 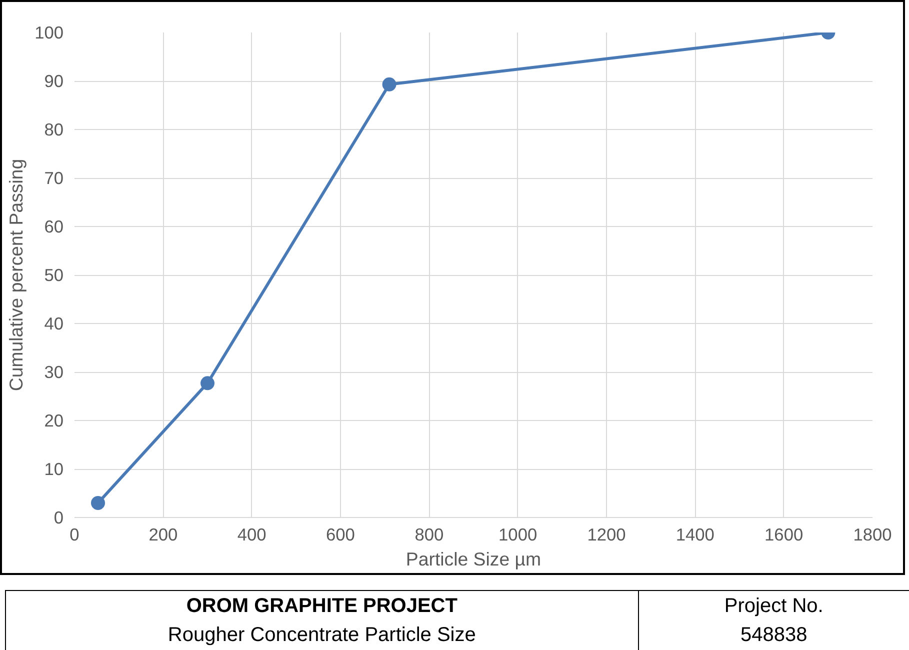 What do you see at coordinates (16, 275) in the screenshot?
I see `y-axis-title: Cumulative percent Passing` at bounding box center [16, 275].